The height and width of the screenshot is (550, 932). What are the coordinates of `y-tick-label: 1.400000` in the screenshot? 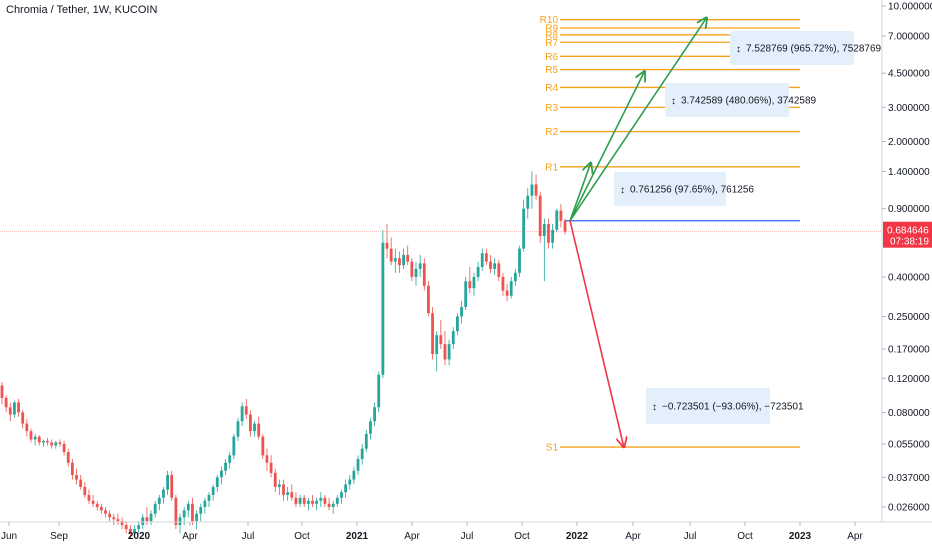 It's located at (909, 172).